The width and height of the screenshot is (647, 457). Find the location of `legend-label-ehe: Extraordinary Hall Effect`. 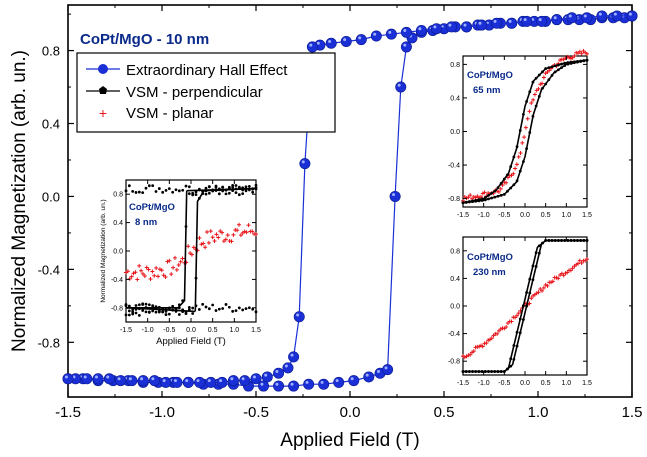

legend-label-ehe: Extraordinary Hall Effect is located at coordinates (207, 70).